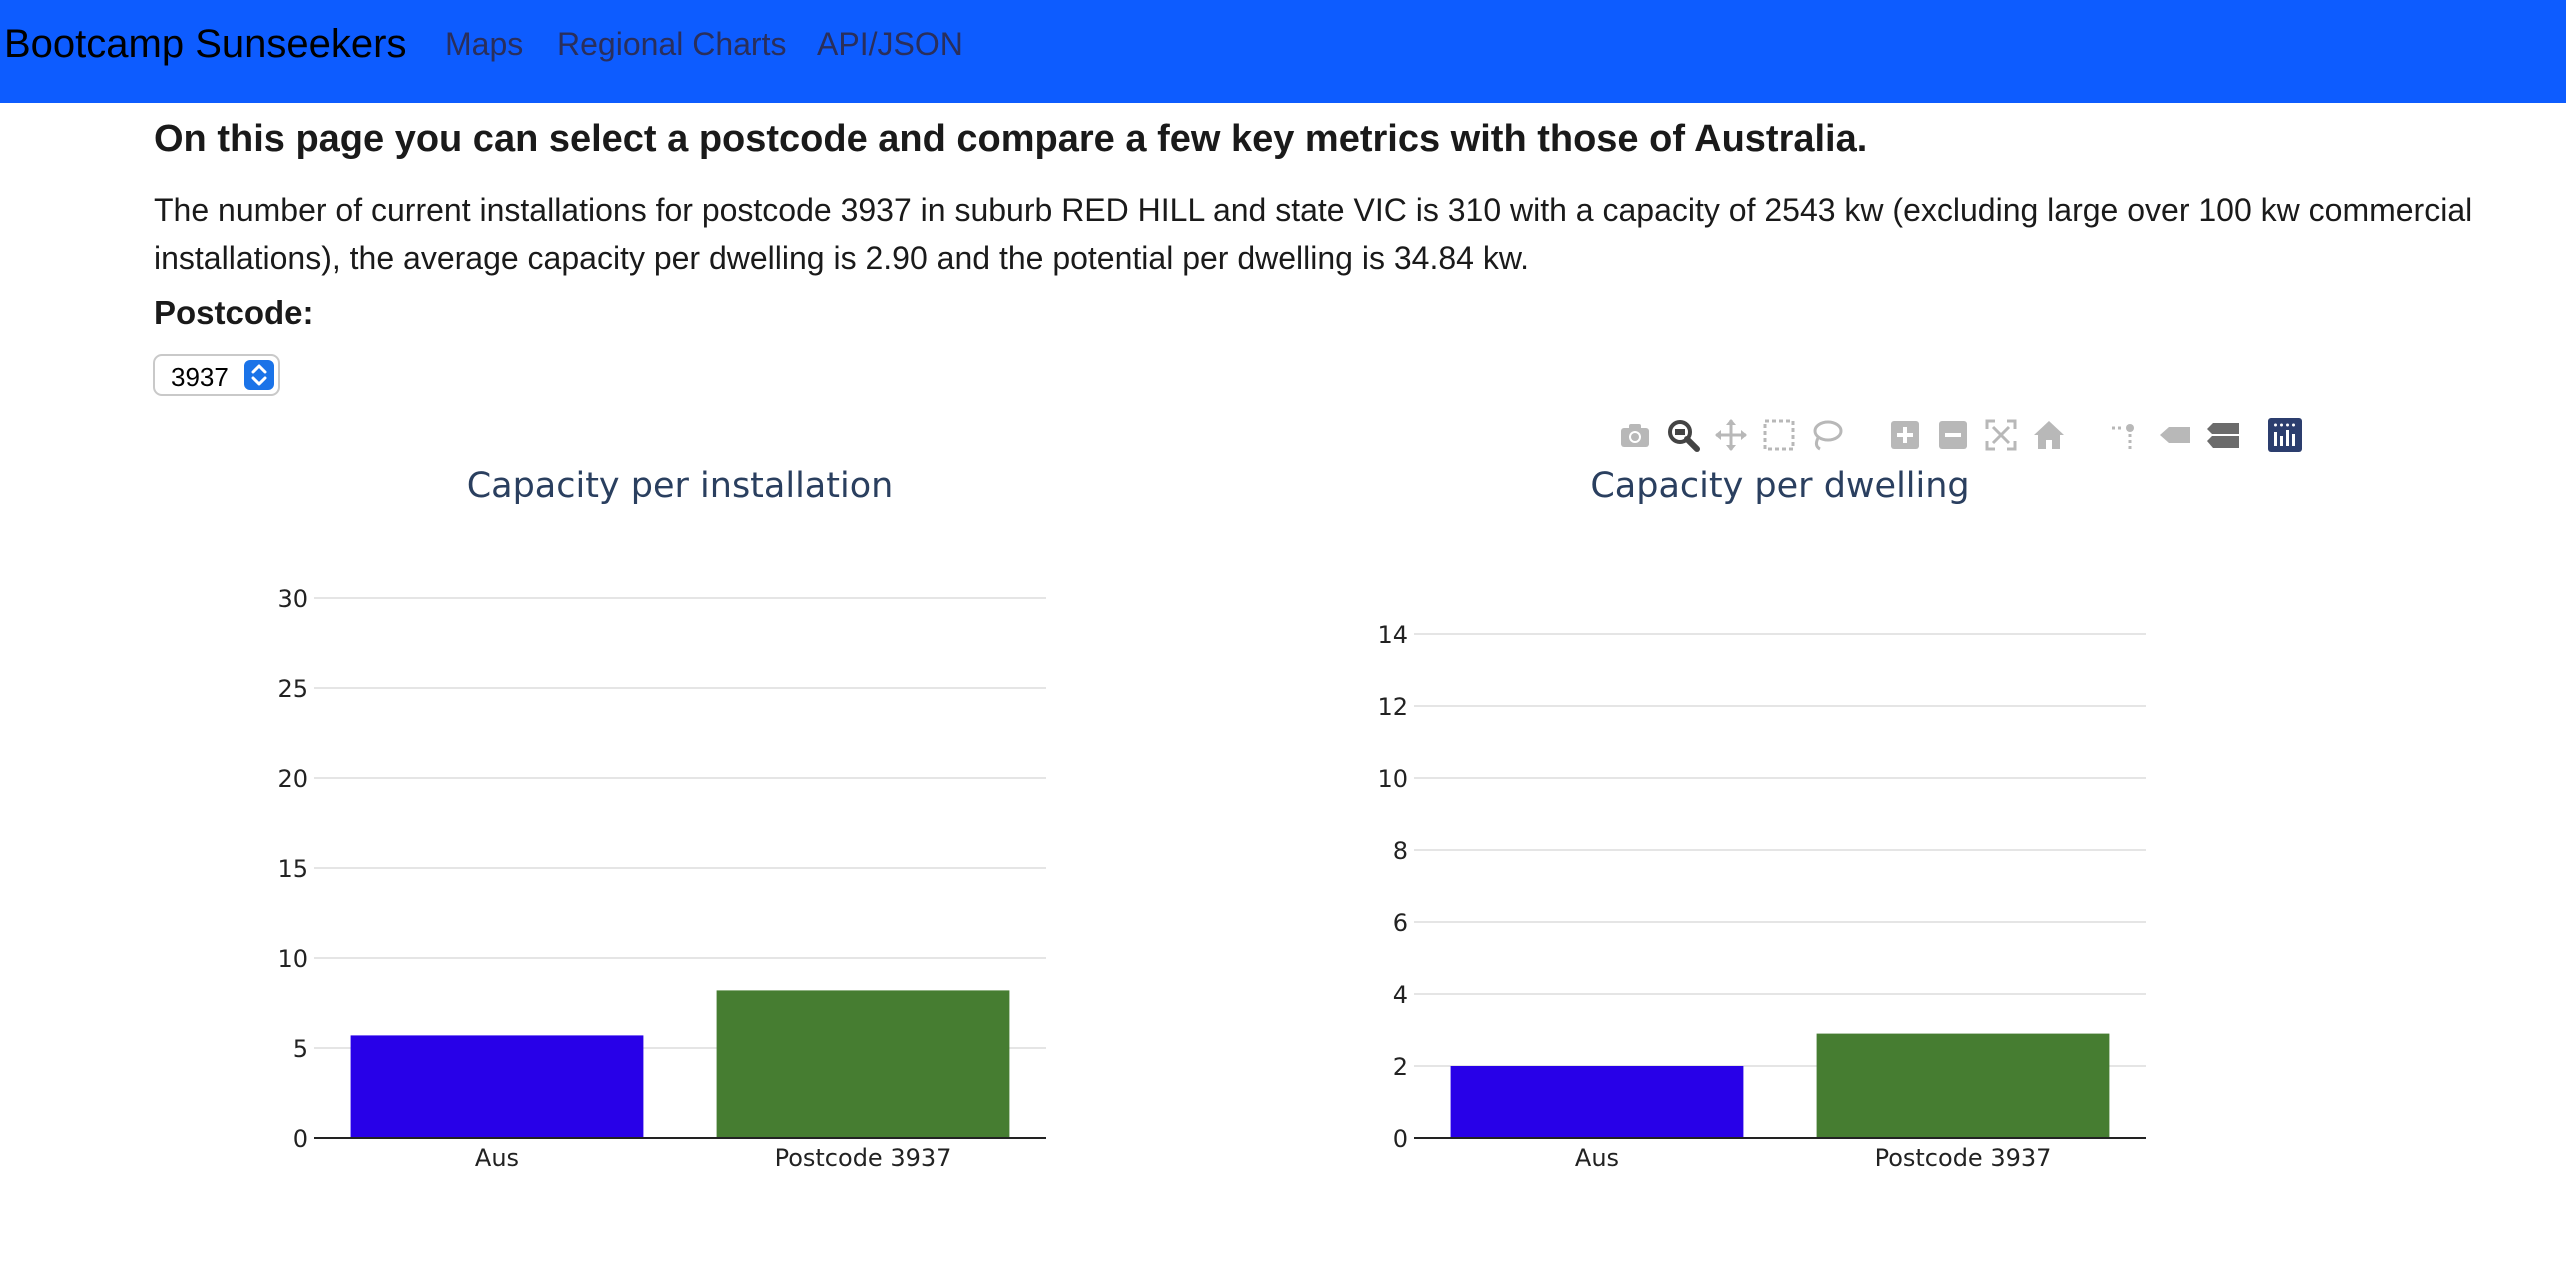 The image size is (2566, 1288). I want to click on zoom-in-icon, so click(1905, 435).